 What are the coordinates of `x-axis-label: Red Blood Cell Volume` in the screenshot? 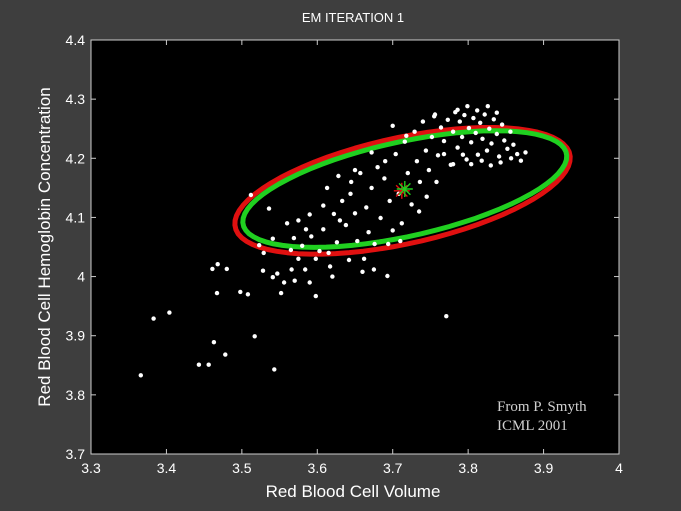 It's located at (353, 491).